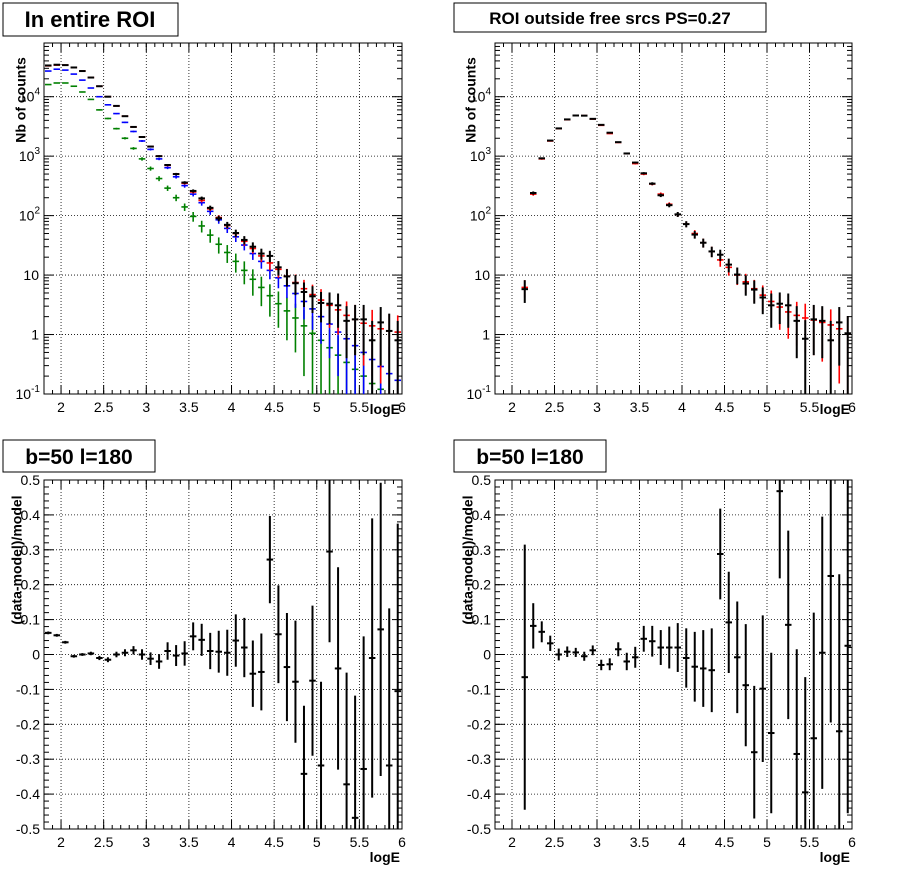 The height and width of the screenshot is (875, 898). I want to click on chart-title: ROI outside free srcs PS=0.27, so click(609, 18).